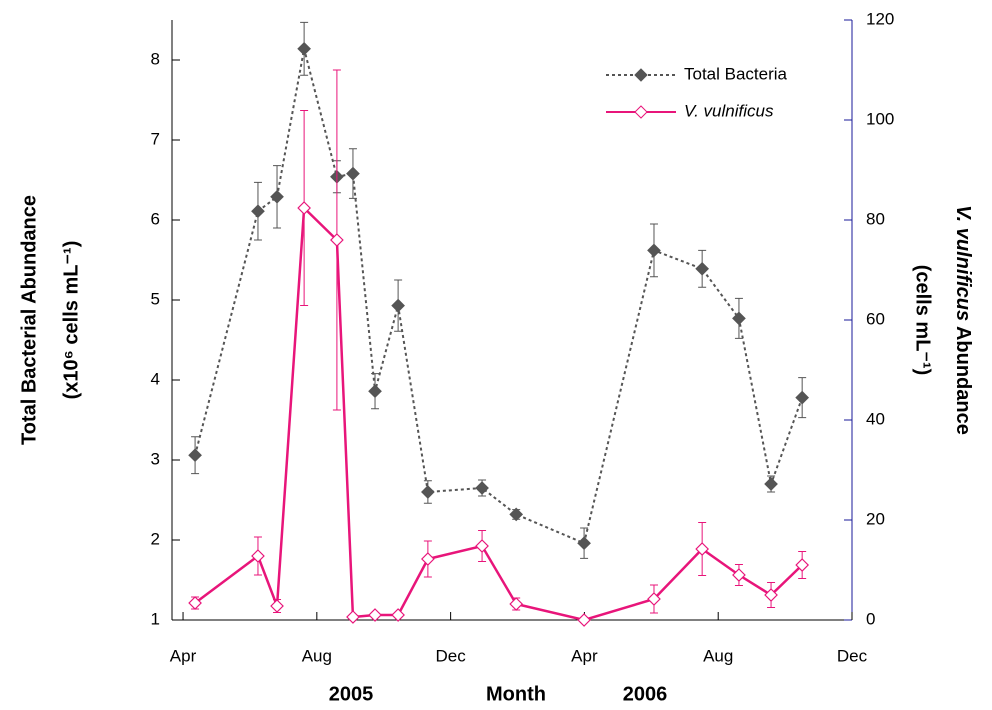 The width and height of the screenshot is (992, 710). Describe the element at coordinates (155, 218) in the screenshot. I see `y-tick-label: 6` at that location.